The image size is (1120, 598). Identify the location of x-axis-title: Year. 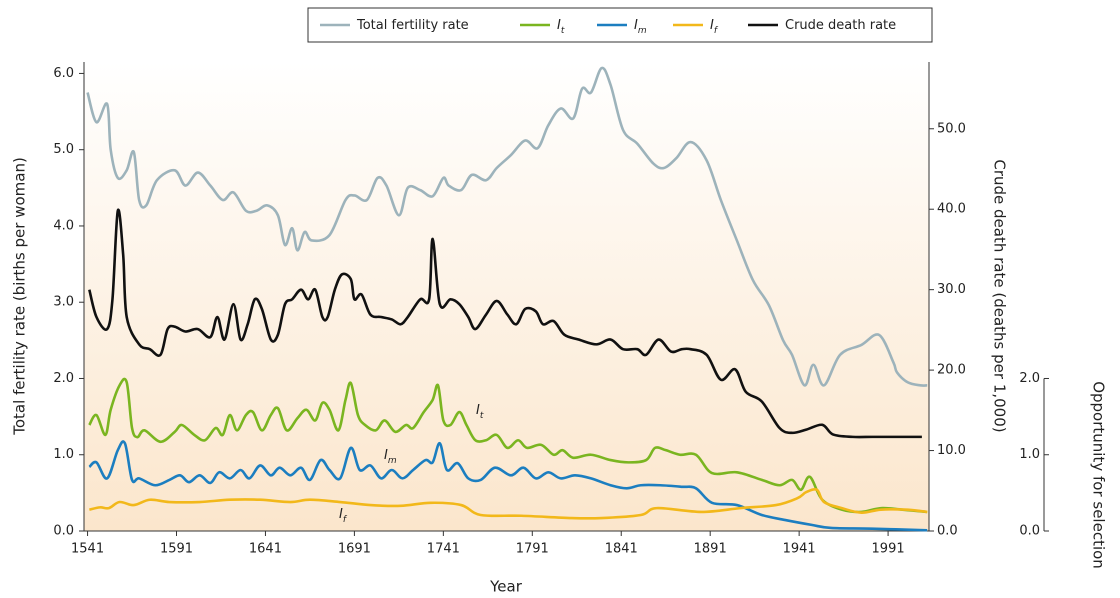
(506, 587).